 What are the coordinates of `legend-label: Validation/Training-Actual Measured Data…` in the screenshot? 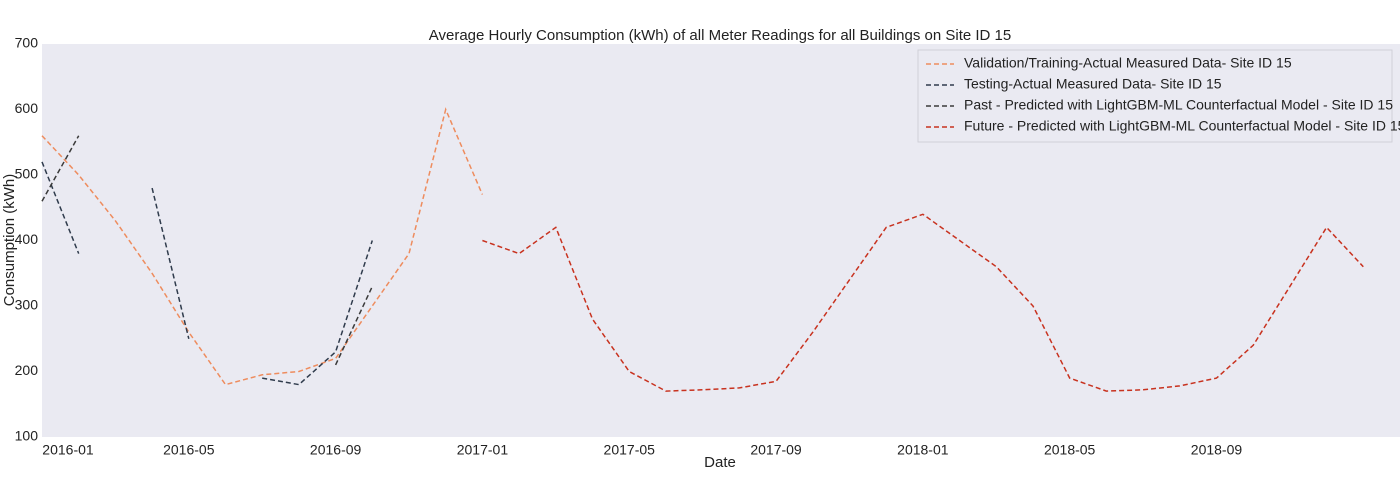 It's located at (1128, 63).